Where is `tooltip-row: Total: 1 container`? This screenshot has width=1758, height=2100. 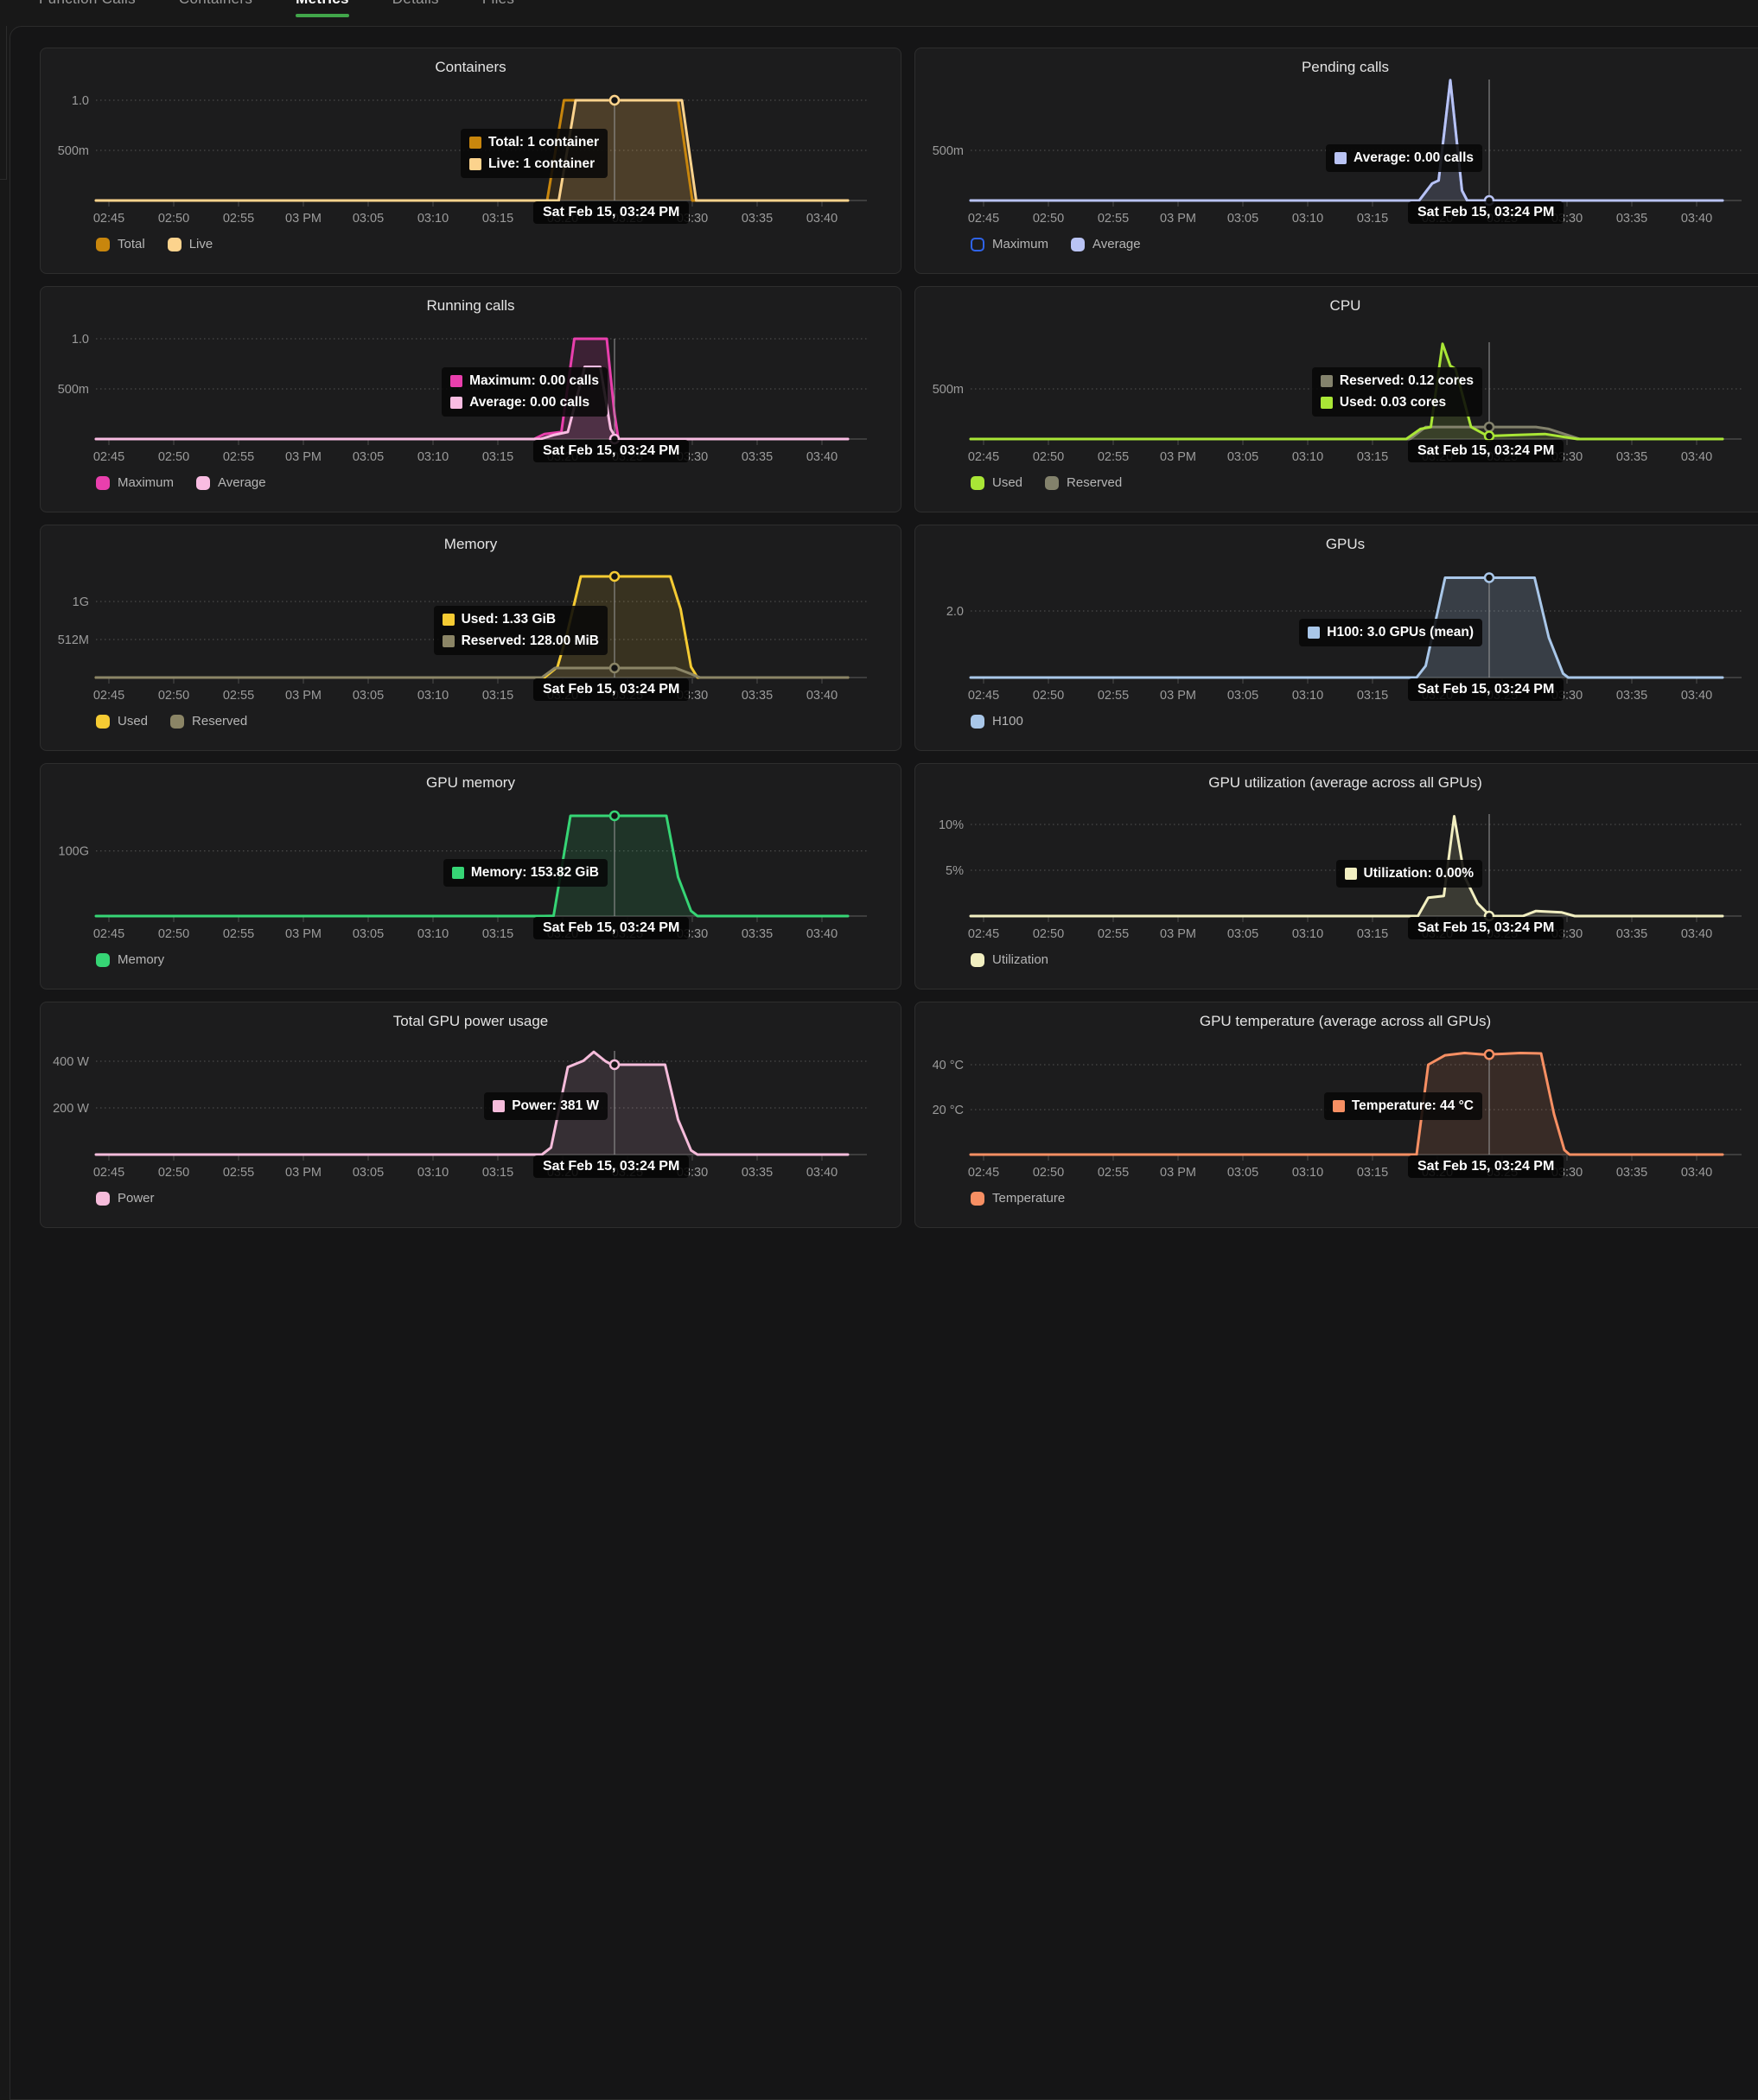
tooltip-row: Total: 1 container is located at coordinates (533, 142).